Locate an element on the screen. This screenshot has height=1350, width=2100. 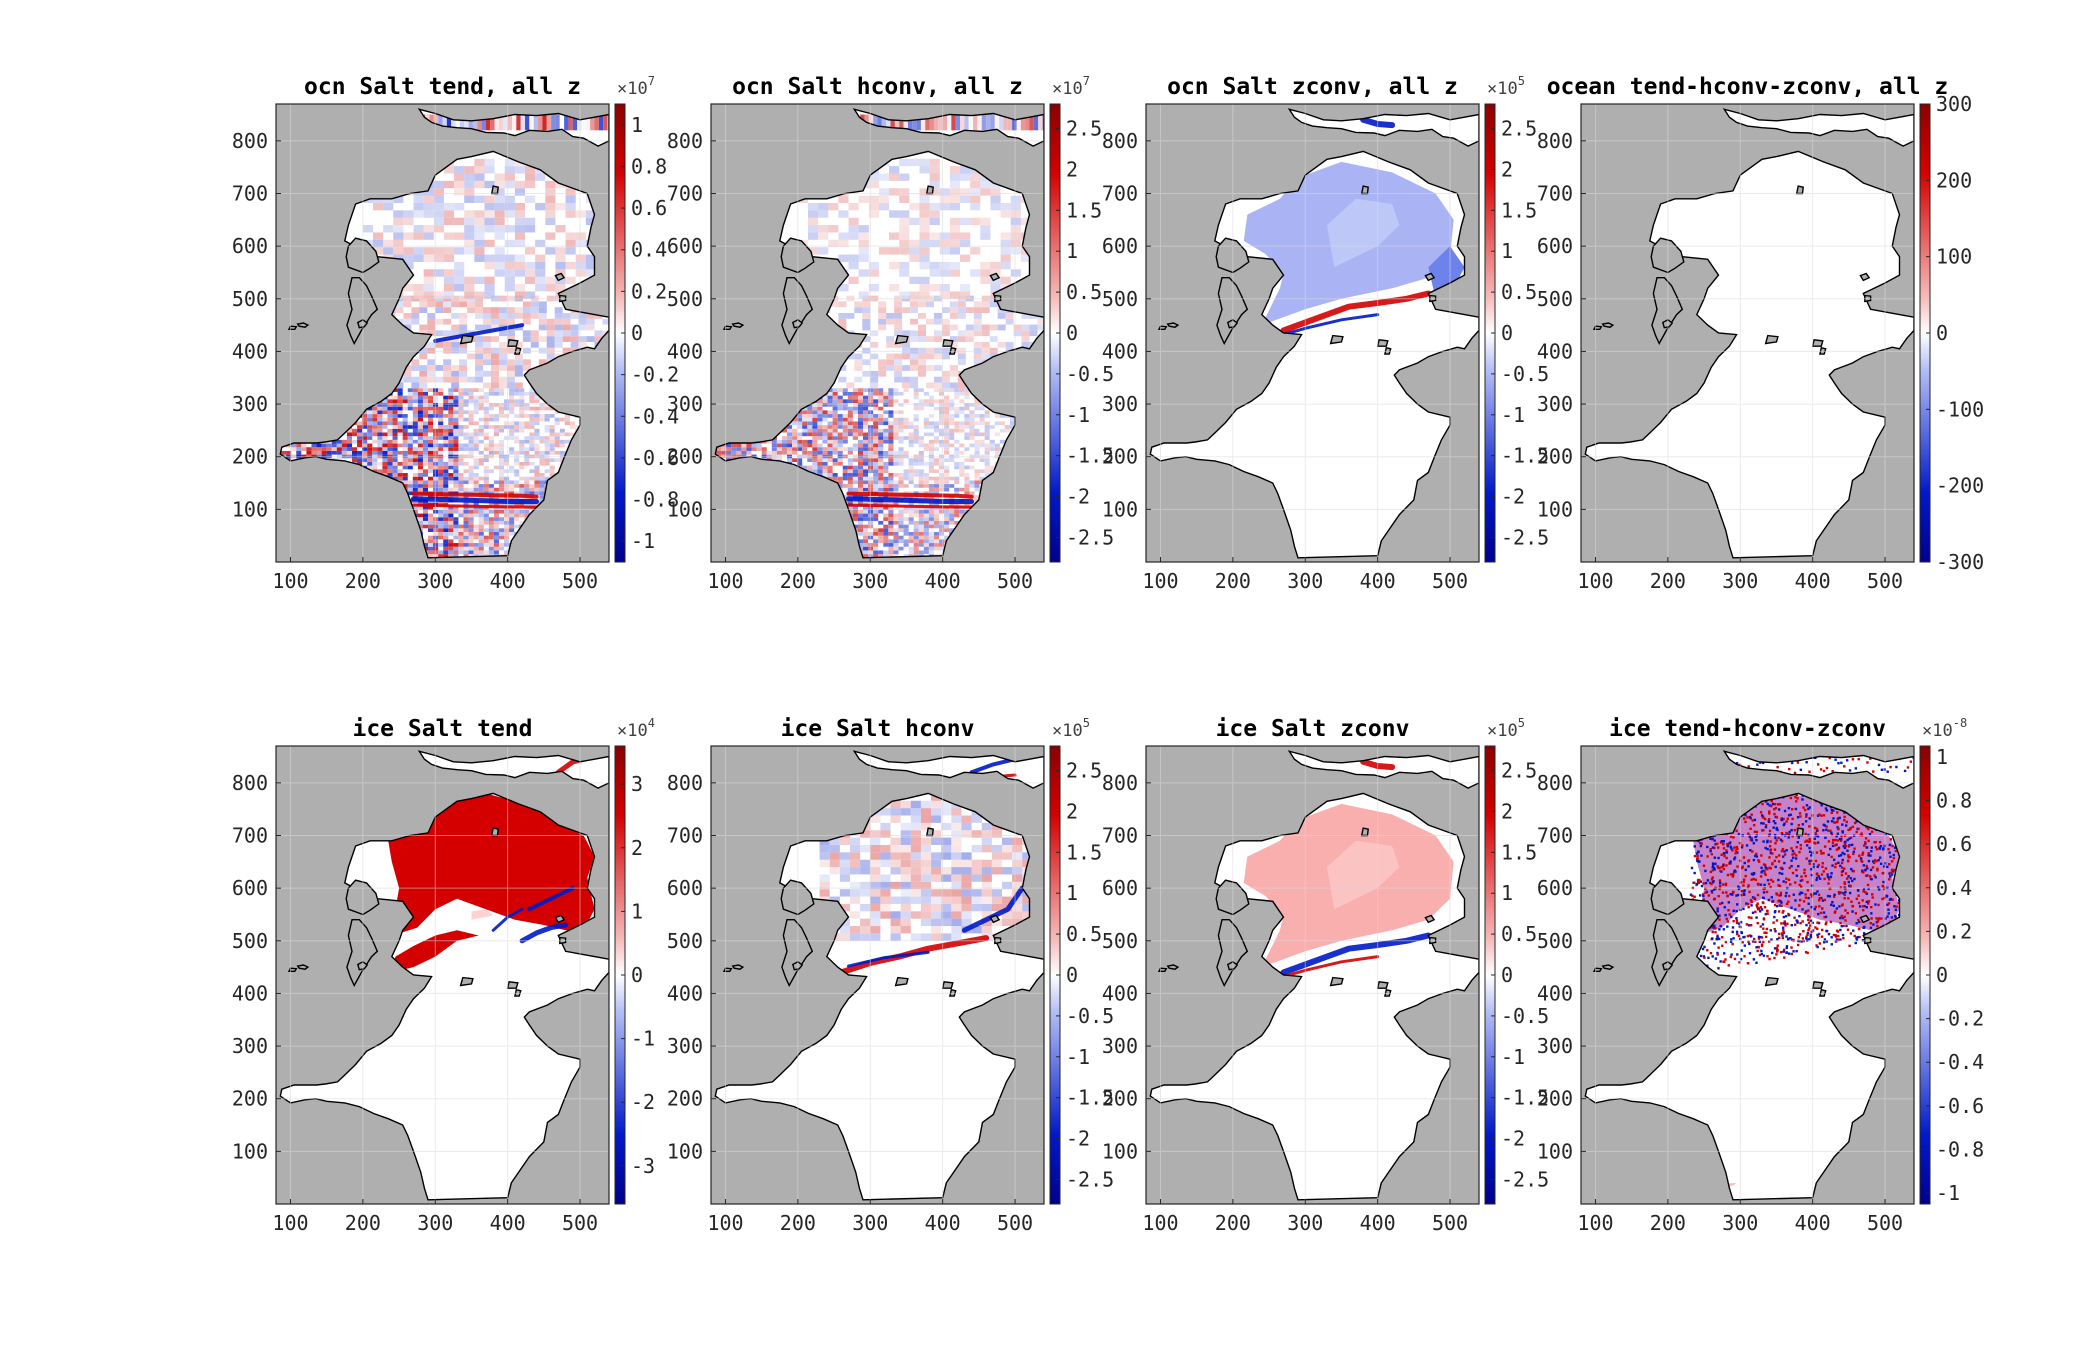
panel-title: ocn Salt zconv, all z is located at coordinates (1312, 87).